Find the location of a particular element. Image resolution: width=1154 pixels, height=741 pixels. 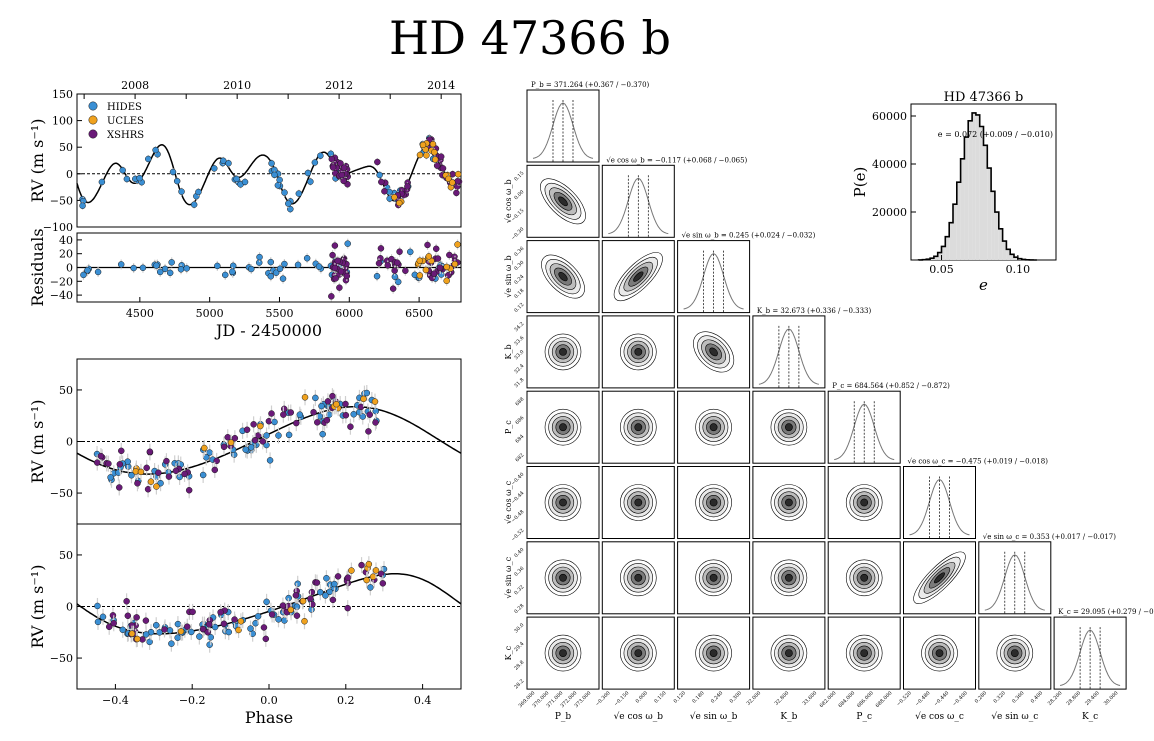

corner-yaxis-label: √e cos ω_c is located at coordinates (508, 502).